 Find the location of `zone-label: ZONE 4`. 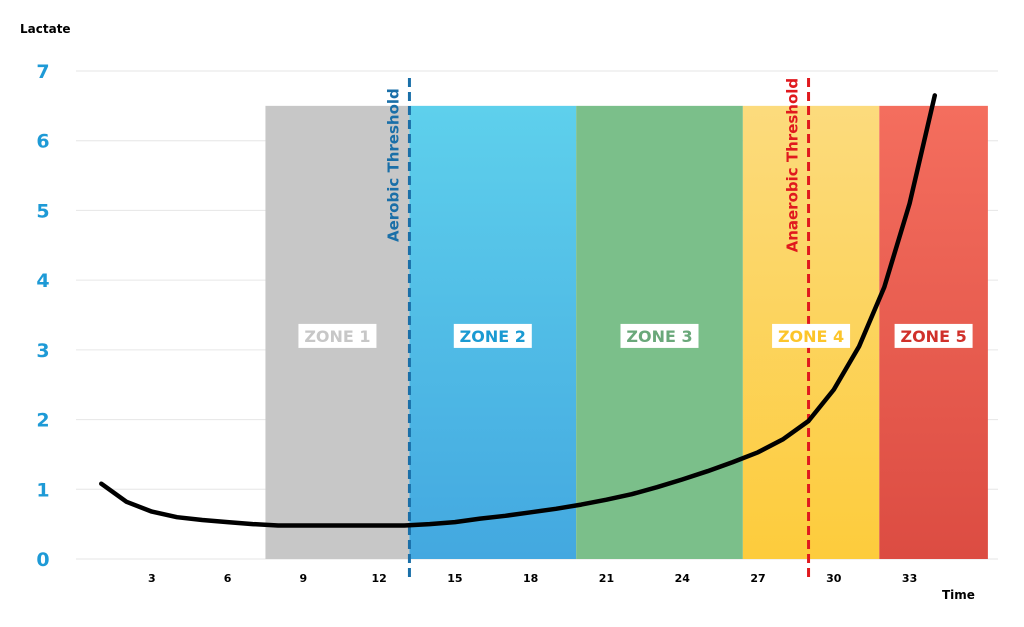

zone-label: ZONE 4 is located at coordinates (811, 336).